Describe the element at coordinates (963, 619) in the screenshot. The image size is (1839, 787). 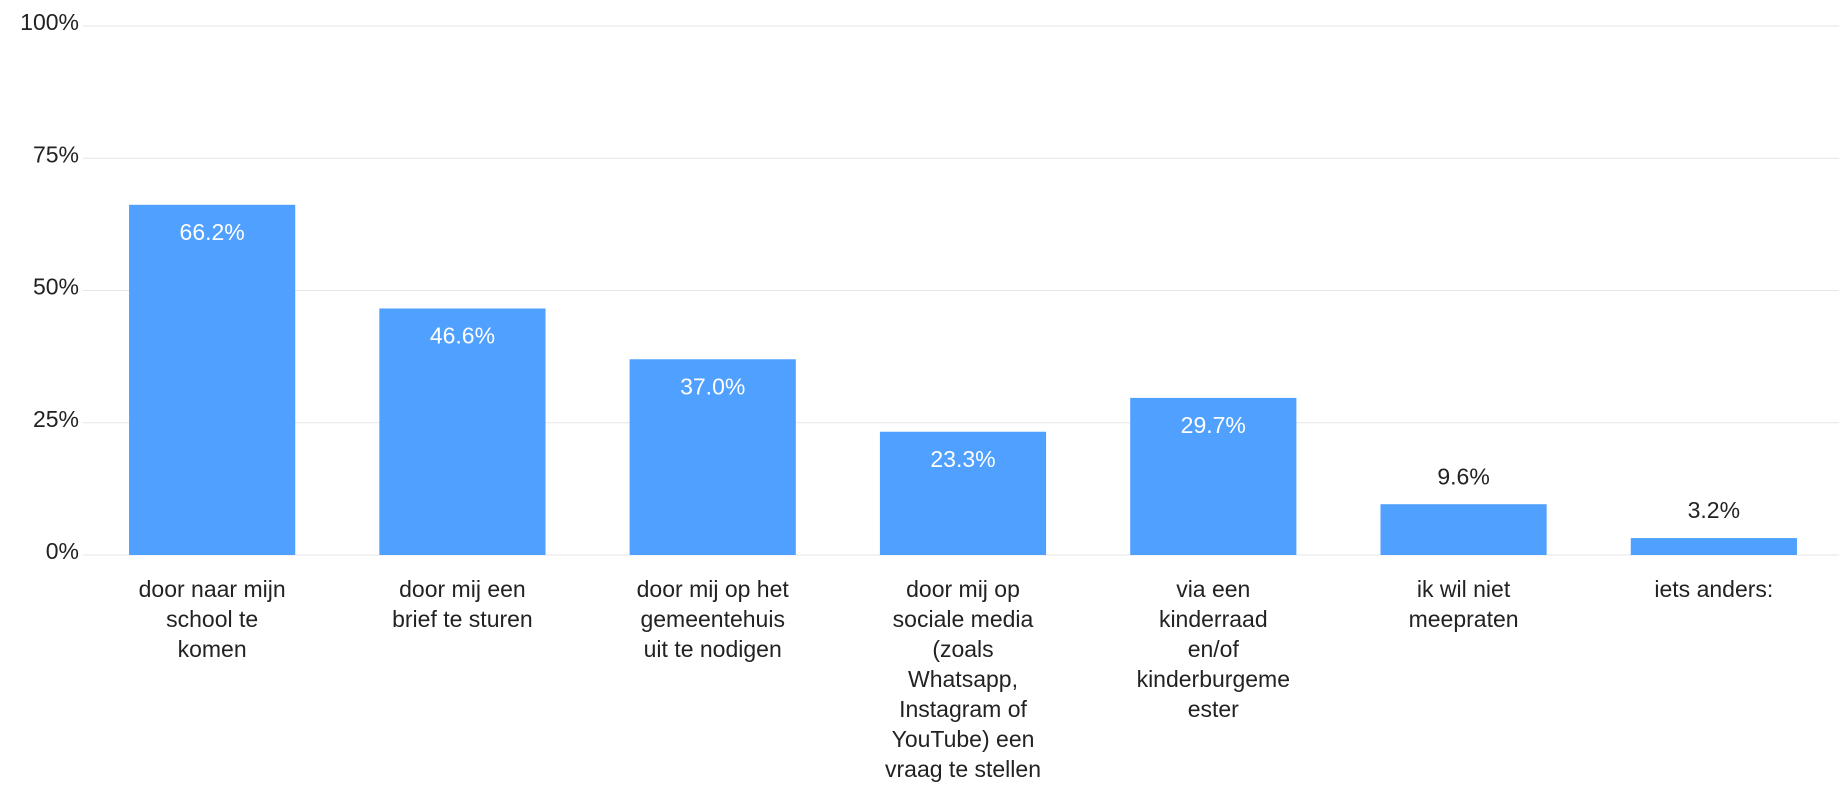
I see `x-tick-label: sociale media` at that location.